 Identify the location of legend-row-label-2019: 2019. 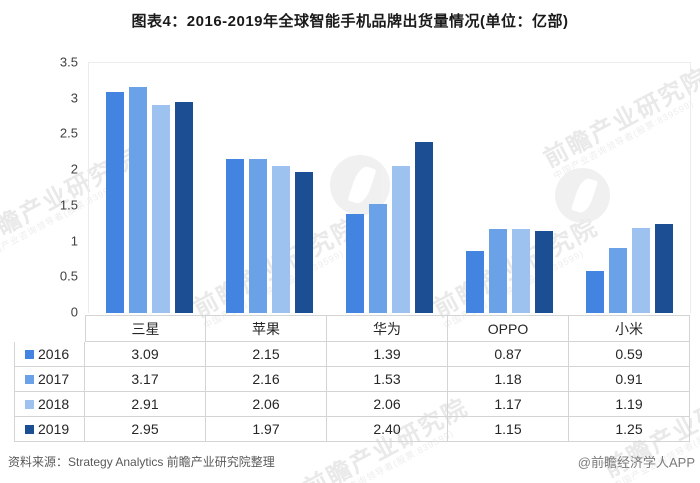
(49, 429).